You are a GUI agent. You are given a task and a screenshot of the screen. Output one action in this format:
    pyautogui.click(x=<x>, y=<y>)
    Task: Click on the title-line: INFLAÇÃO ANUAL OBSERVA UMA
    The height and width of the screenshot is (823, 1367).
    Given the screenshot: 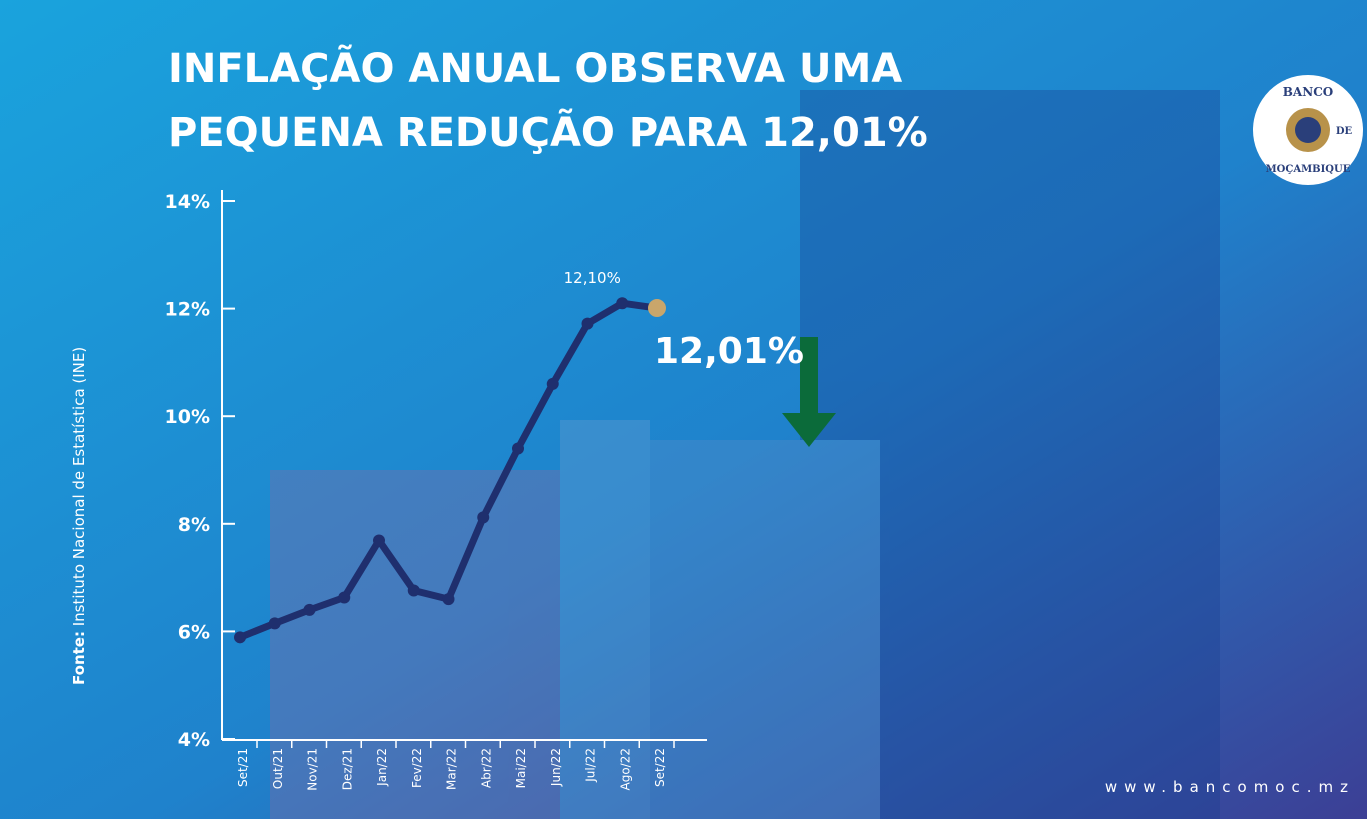 What is the action you would take?
    pyautogui.click(x=535, y=67)
    